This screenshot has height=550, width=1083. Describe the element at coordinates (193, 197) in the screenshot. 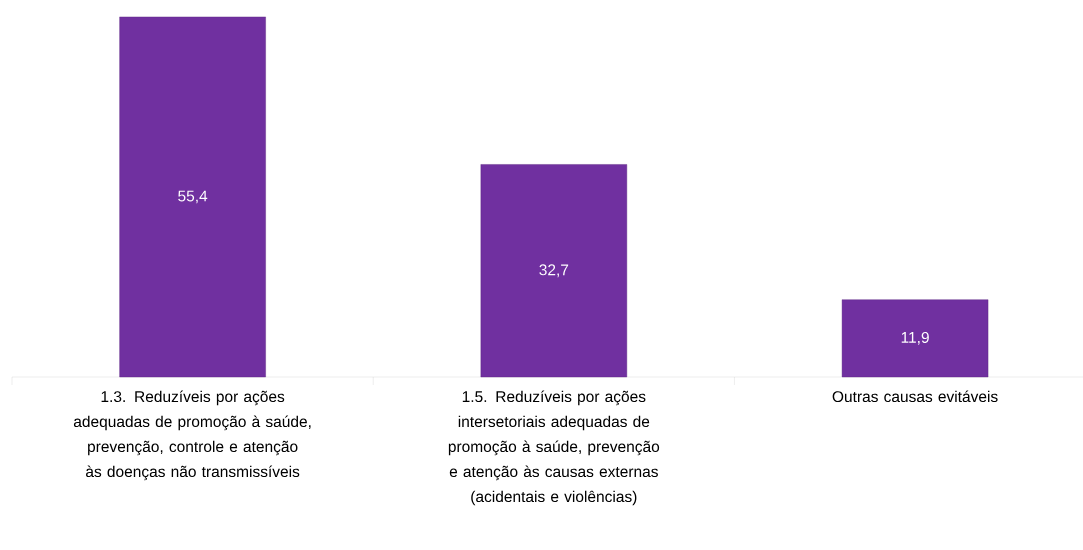

I see `data-label: 55,4` at that location.